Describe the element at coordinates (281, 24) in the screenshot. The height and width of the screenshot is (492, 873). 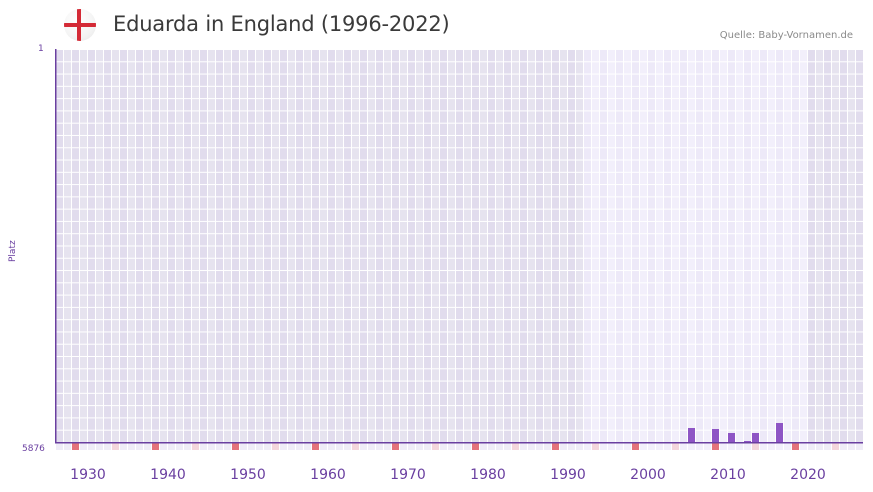
I see `chart-title: Eduarda in England (1996-2022)` at that location.